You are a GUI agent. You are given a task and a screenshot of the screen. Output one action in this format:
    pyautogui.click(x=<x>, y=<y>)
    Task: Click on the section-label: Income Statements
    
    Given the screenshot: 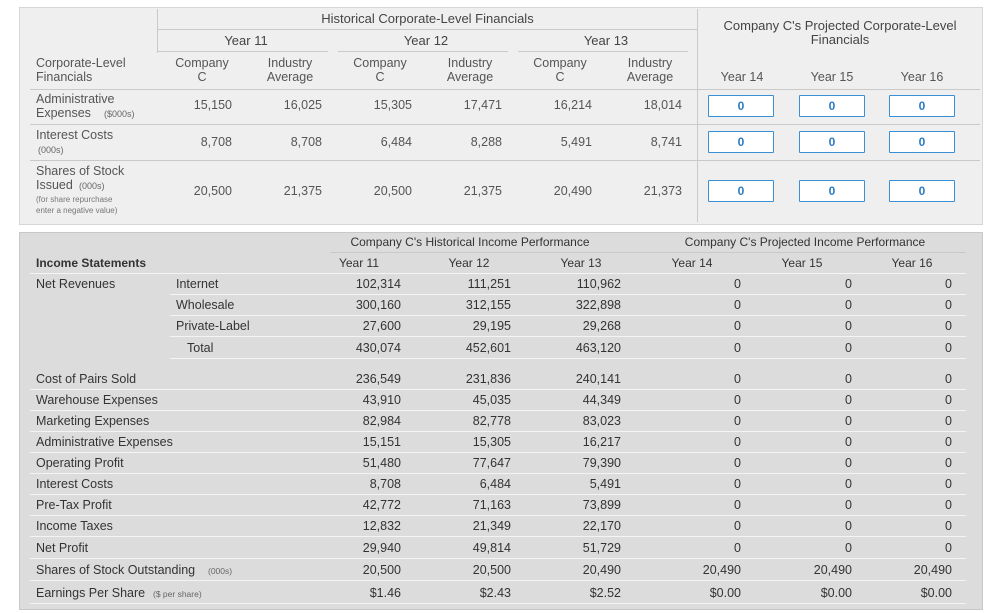 What is the action you would take?
    pyautogui.click(x=91, y=263)
    